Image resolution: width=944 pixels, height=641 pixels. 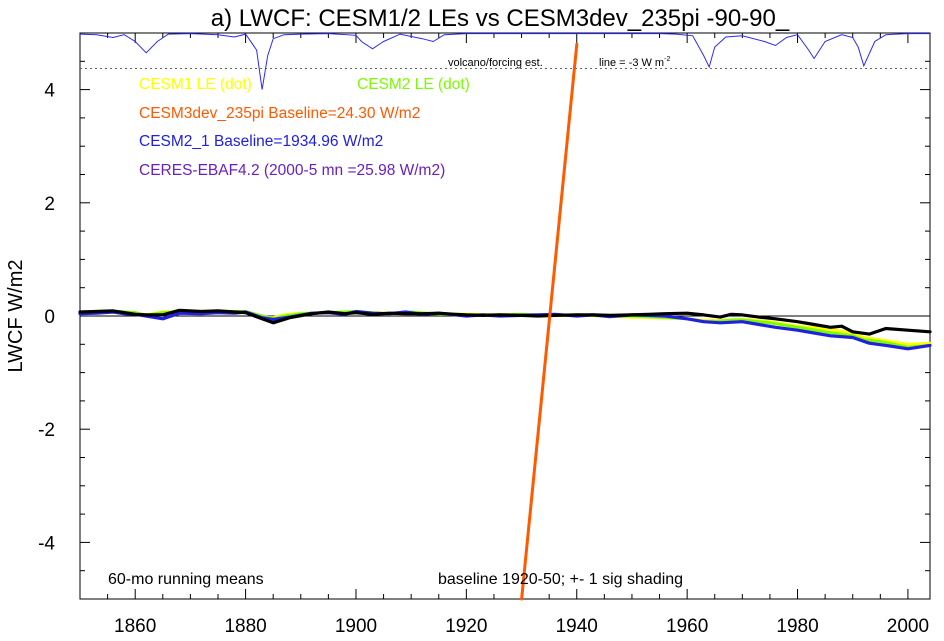 I want to click on baseline-annotation: baseline 1920-50; +- 1 sig shading, so click(x=560, y=579).